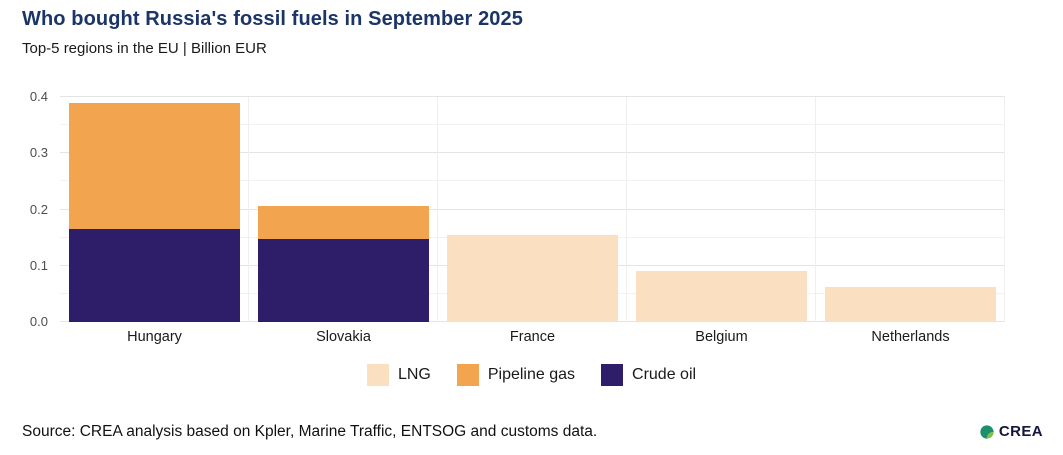 The width and height of the screenshot is (1063, 455). What do you see at coordinates (1020, 431) in the screenshot?
I see `logo-text: CREA` at bounding box center [1020, 431].